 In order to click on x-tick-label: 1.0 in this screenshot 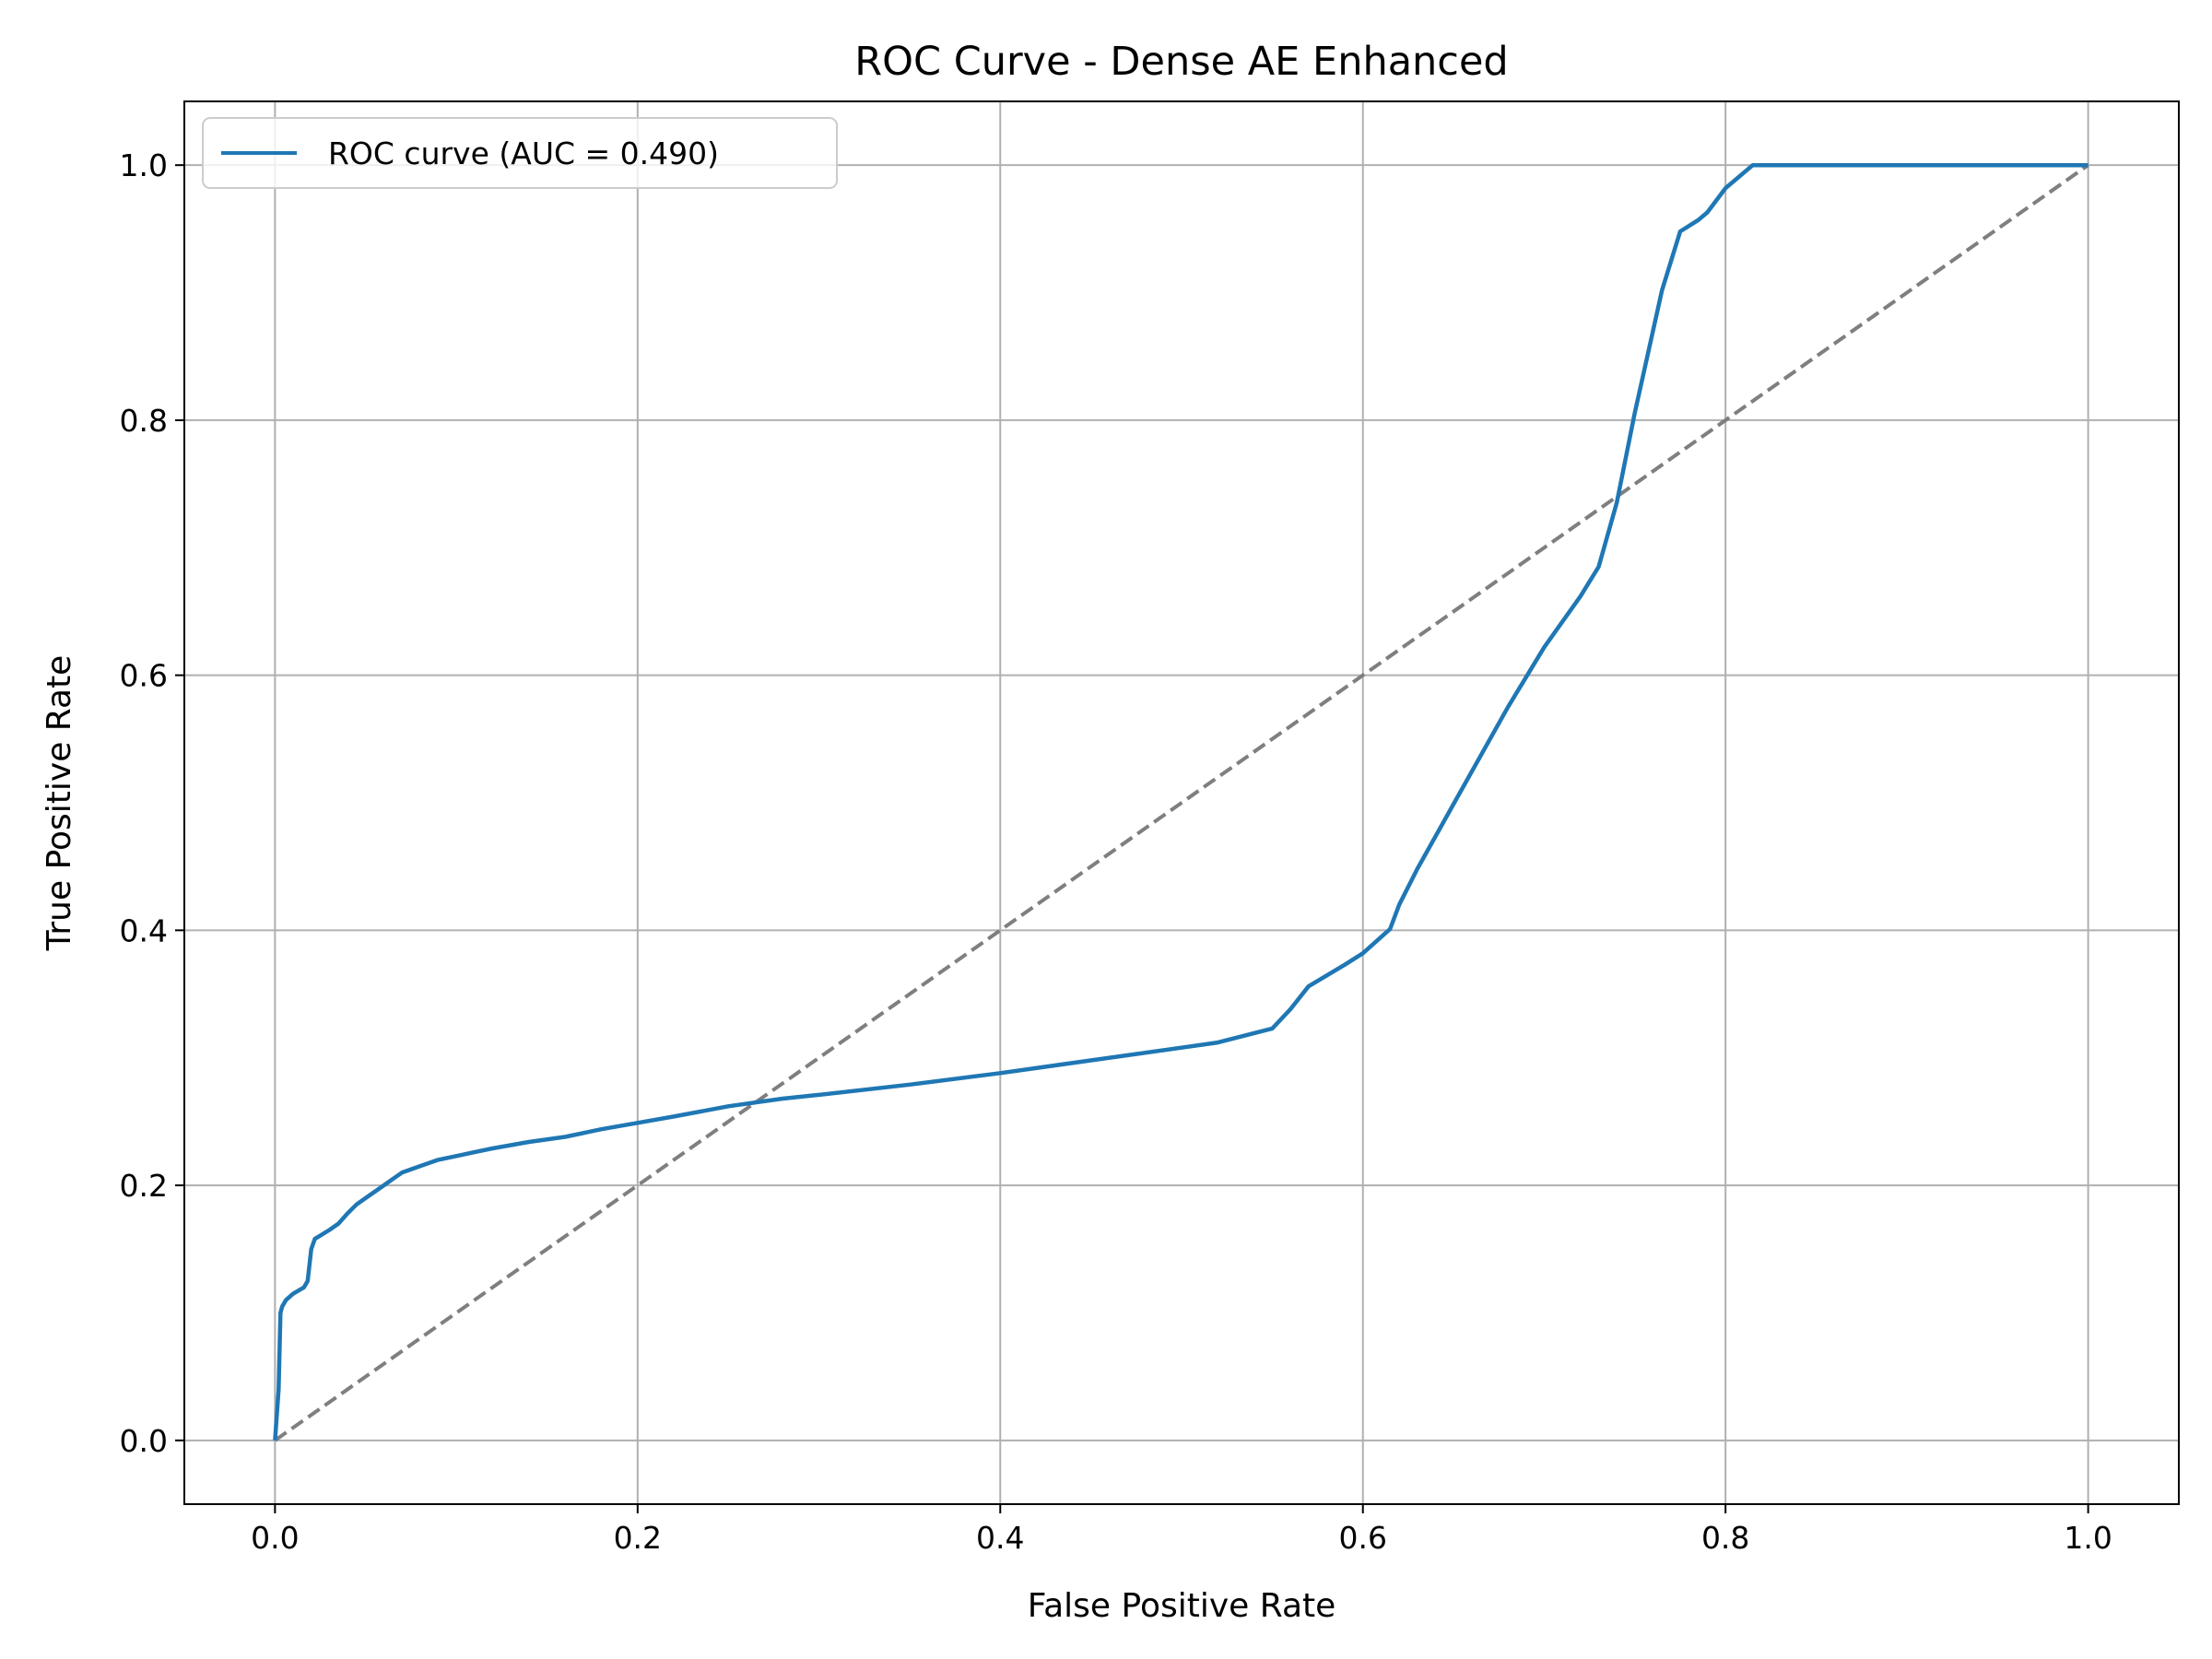, I will do `click(2088, 1538)`.